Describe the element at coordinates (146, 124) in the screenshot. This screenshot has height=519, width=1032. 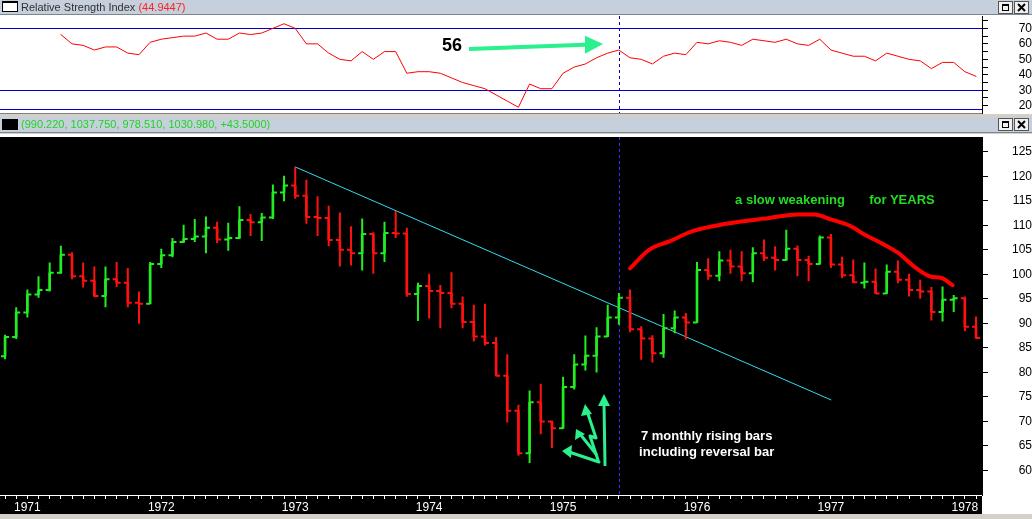
I see `chart-subtitle: (990.220, 1037.750, 978.510, 1030.980, +43.5000)` at that location.